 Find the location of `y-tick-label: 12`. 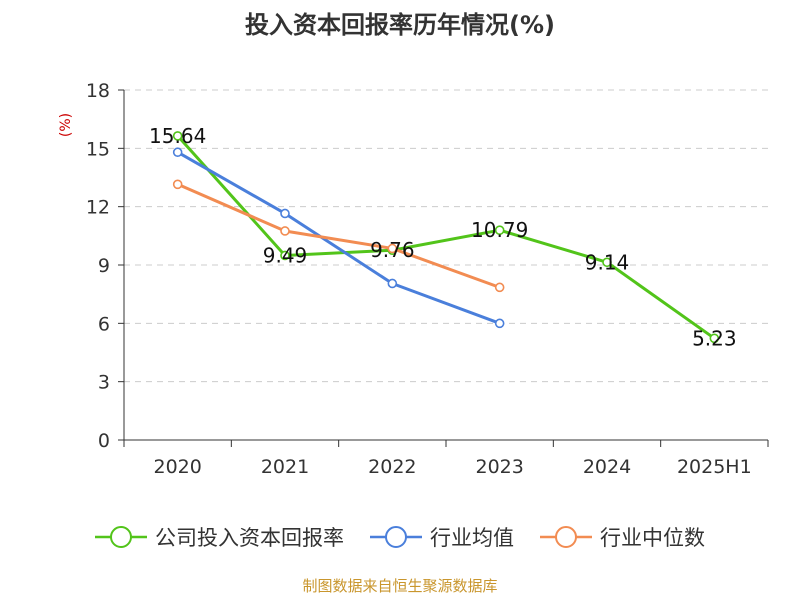

y-tick-label: 12 is located at coordinates (98, 208).